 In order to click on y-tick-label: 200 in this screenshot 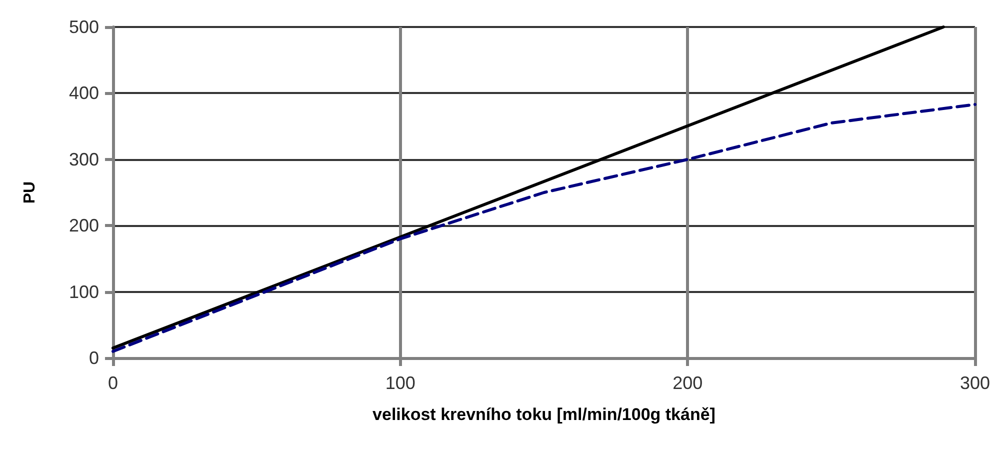, I will do `click(83, 226)`.